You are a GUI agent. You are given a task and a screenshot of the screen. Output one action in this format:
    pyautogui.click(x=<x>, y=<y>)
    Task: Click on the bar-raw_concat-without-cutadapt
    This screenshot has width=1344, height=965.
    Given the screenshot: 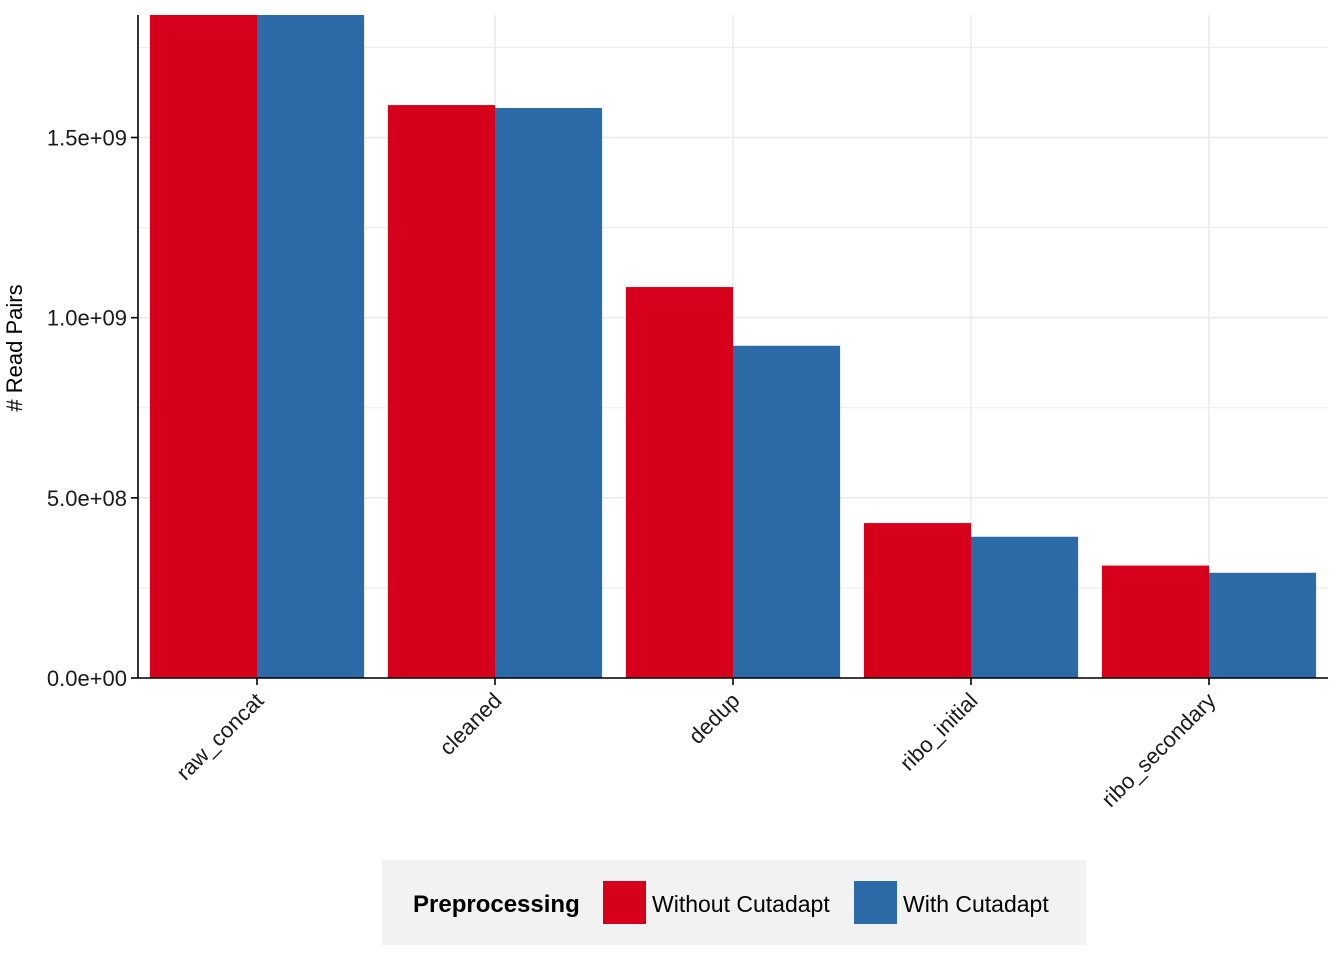 What is the action you would take?
    pyautogui.click(x=203, y=346)
    